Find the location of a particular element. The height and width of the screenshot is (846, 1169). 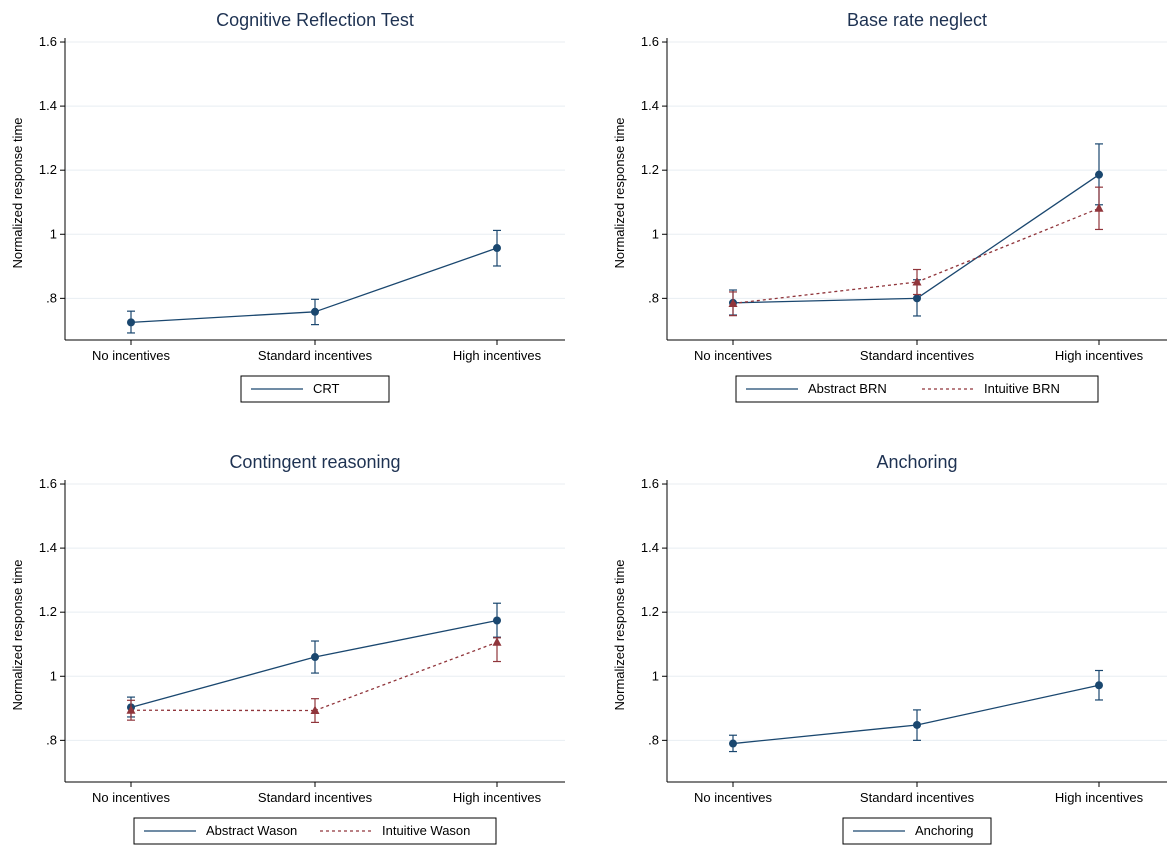

legend: Abstract Wason Intuitive Wason is located at coordinates (315, 831).